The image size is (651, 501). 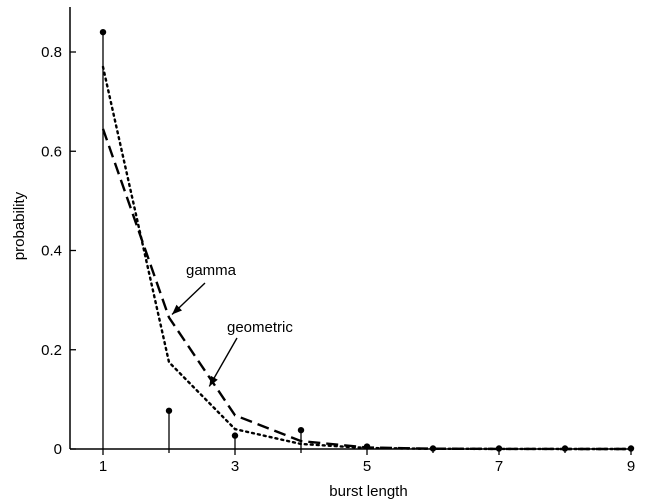 What do you see at coordinates (51, 251) in the screenshot?
I see `y-tick-label: 0.4` at bounding box center [51, 251].